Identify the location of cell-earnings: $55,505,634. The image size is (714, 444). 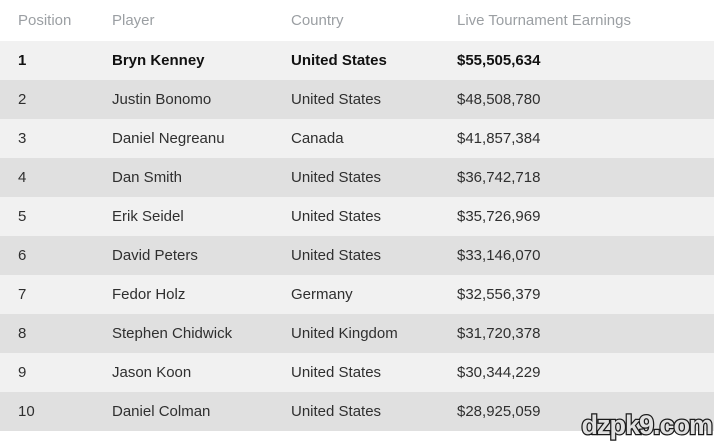
(499, 60).